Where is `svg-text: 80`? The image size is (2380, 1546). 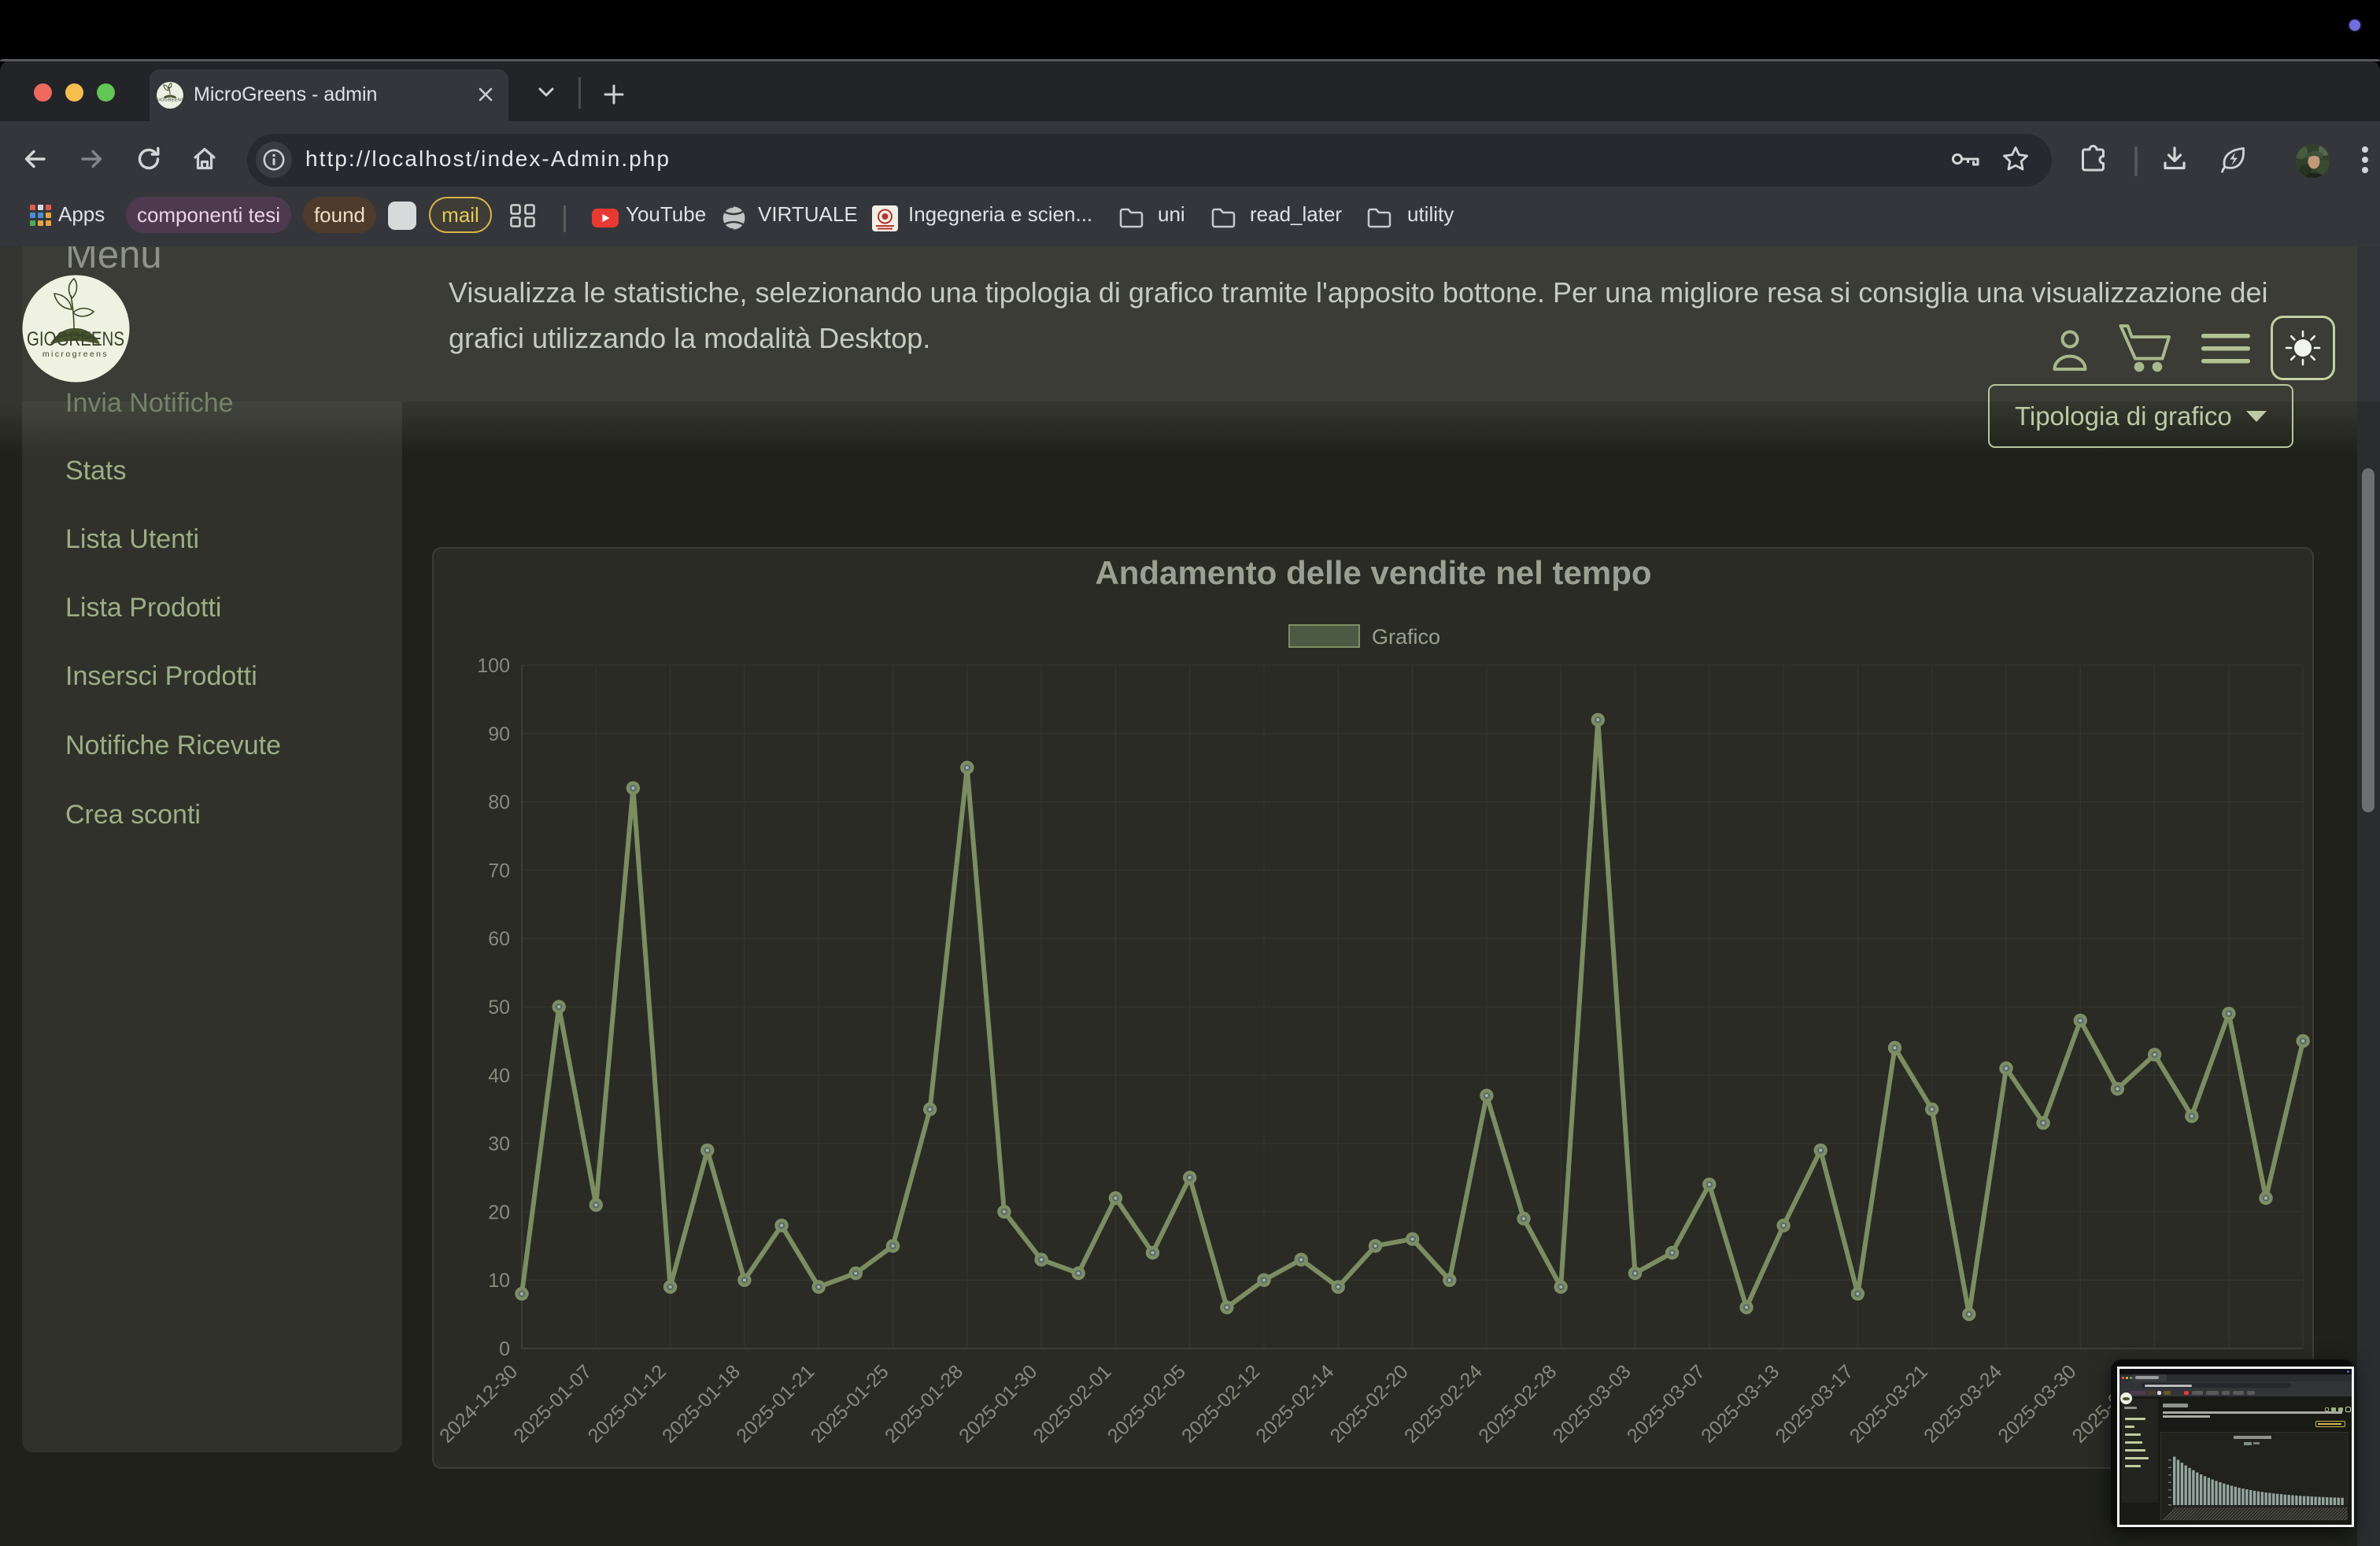
svg-text: 80 is located at coordinates (499, 803).